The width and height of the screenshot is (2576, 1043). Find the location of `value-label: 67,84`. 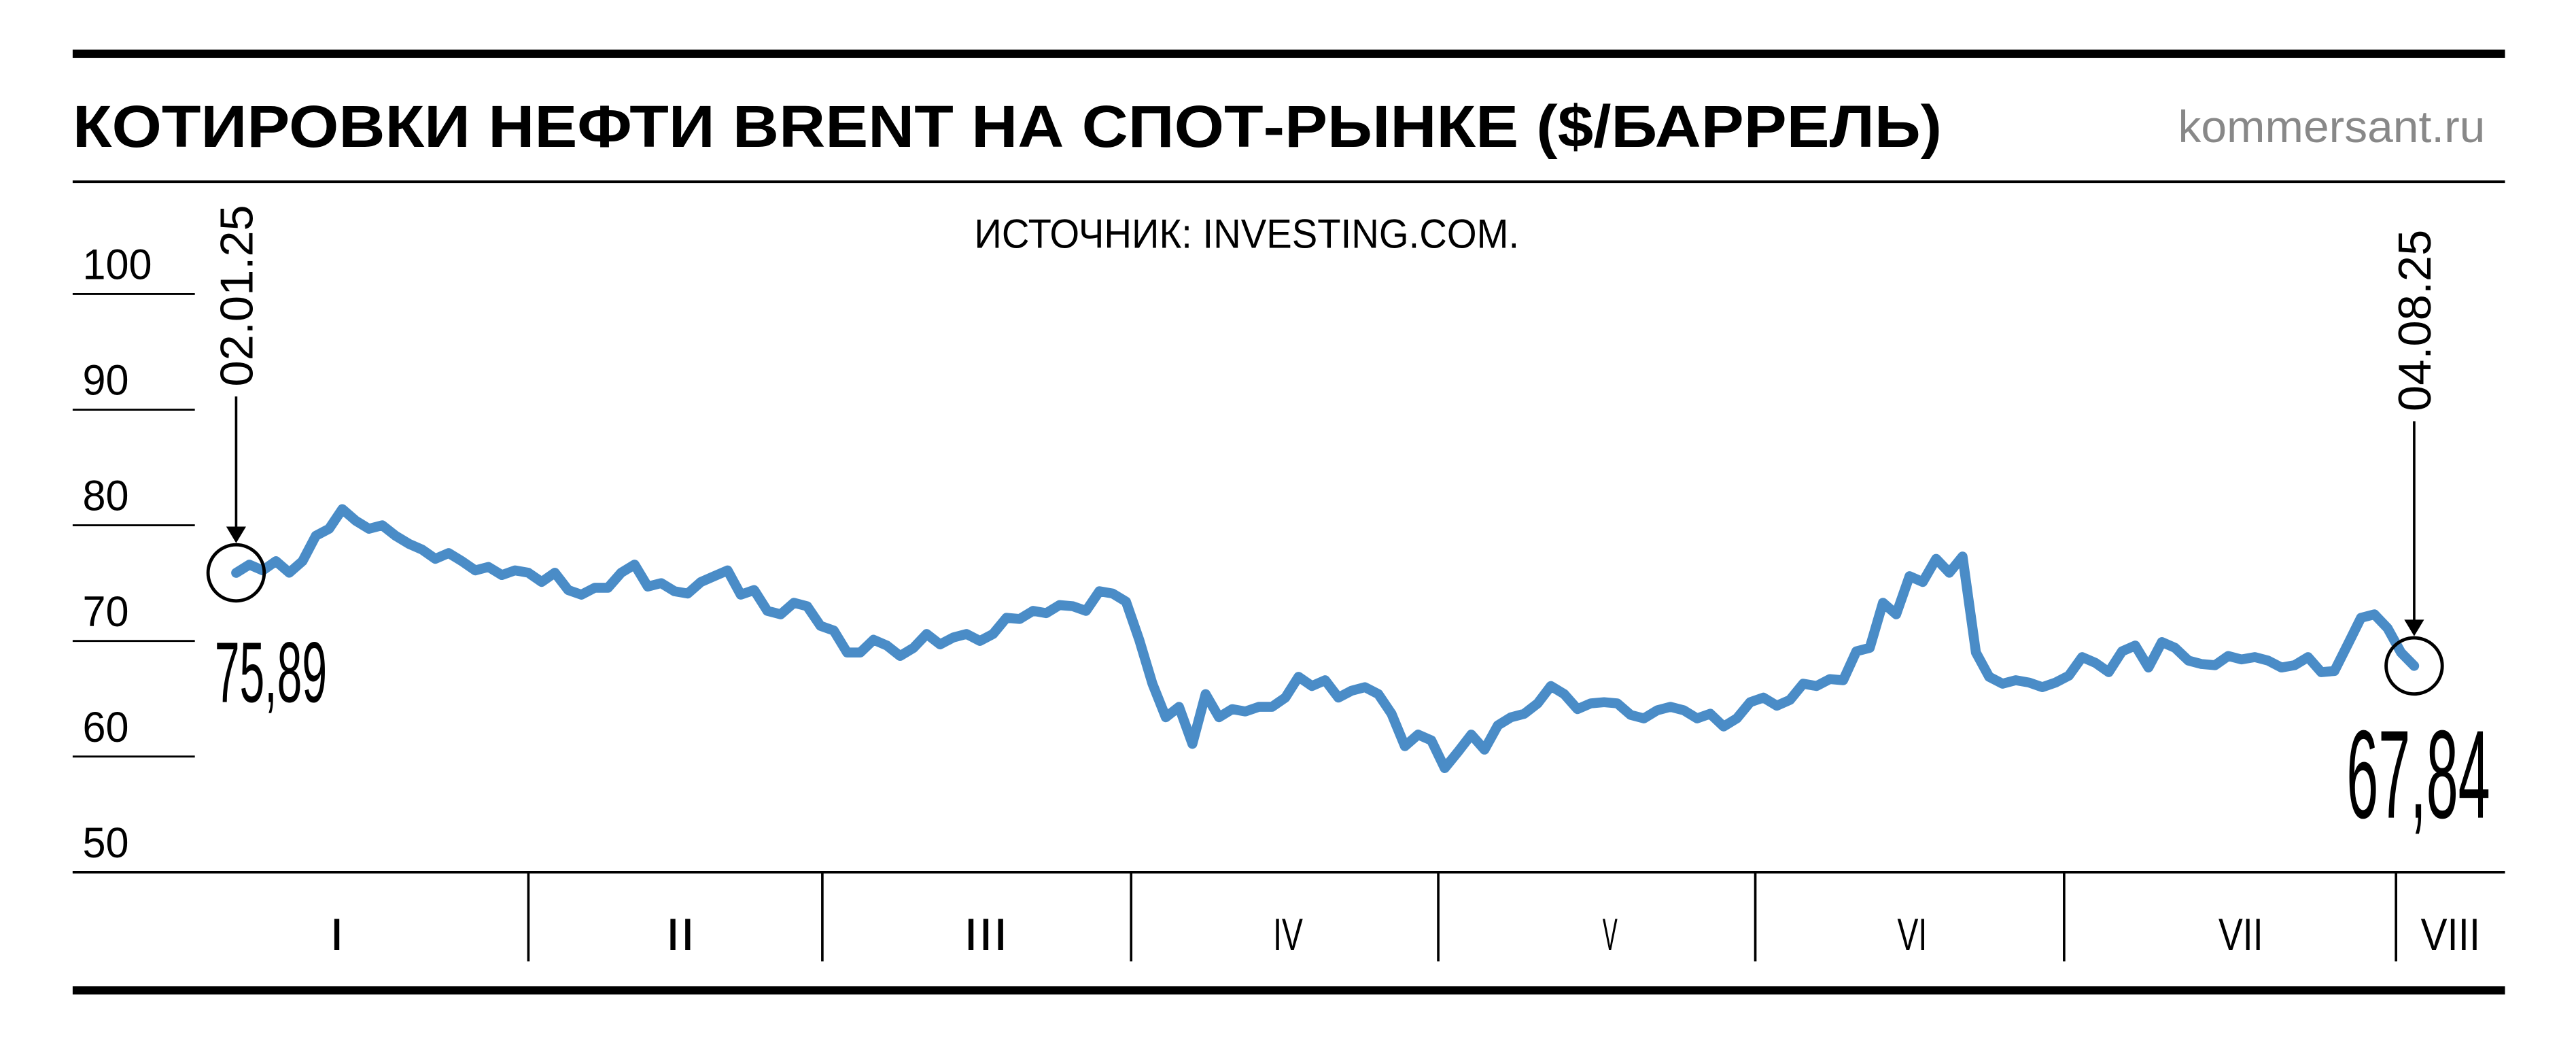

value-label: 67,84 is located at coordinates (2418, 775).